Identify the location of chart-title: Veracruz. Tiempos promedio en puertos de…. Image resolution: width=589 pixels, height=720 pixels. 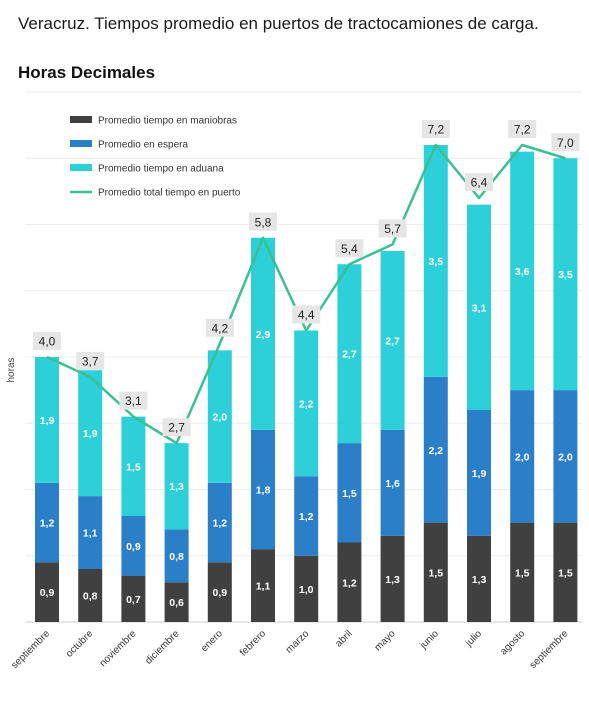
(278, 23).